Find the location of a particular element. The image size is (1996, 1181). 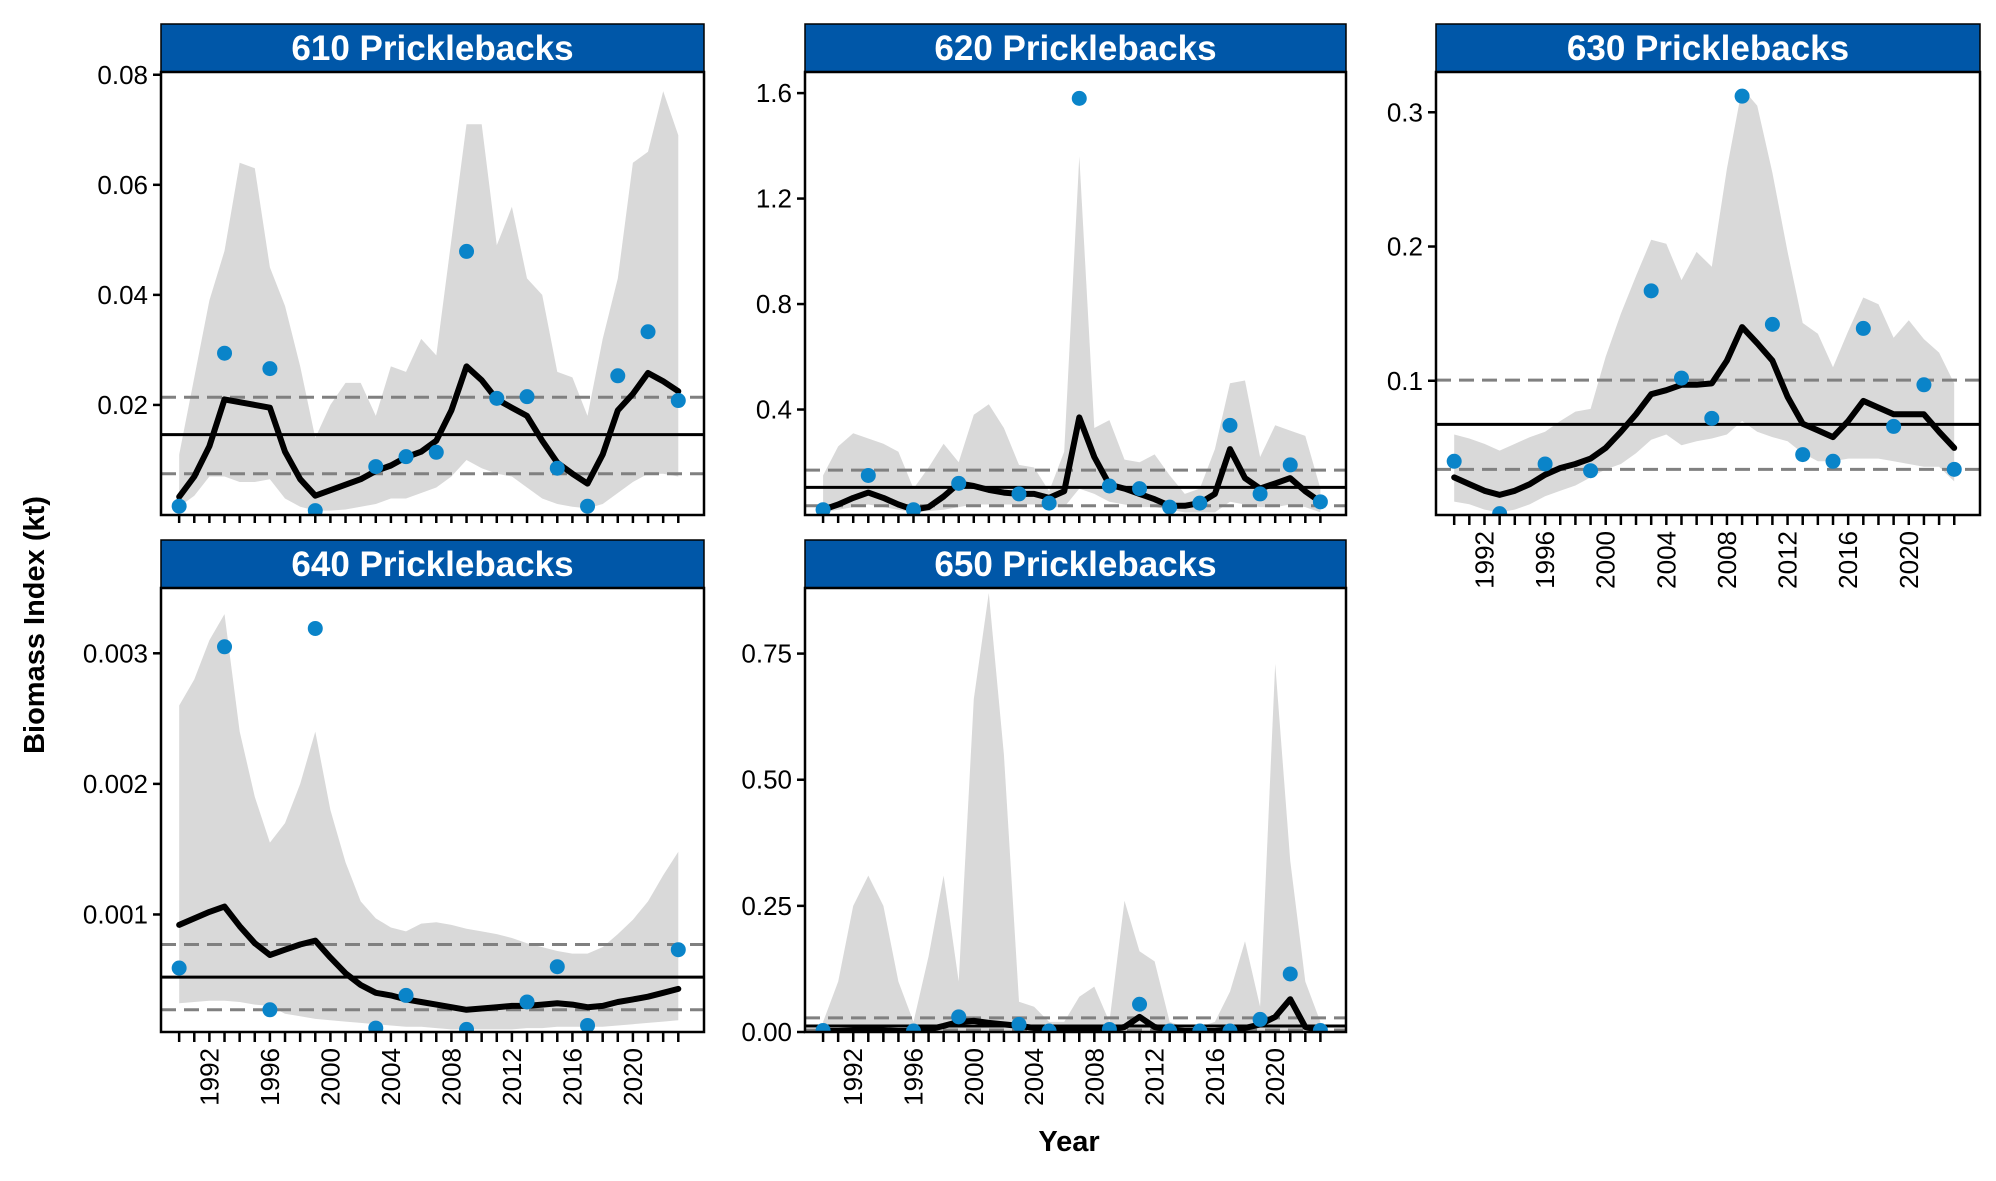

facet-title: 630 Pricklebacks is located at coordinates (1708, 48).